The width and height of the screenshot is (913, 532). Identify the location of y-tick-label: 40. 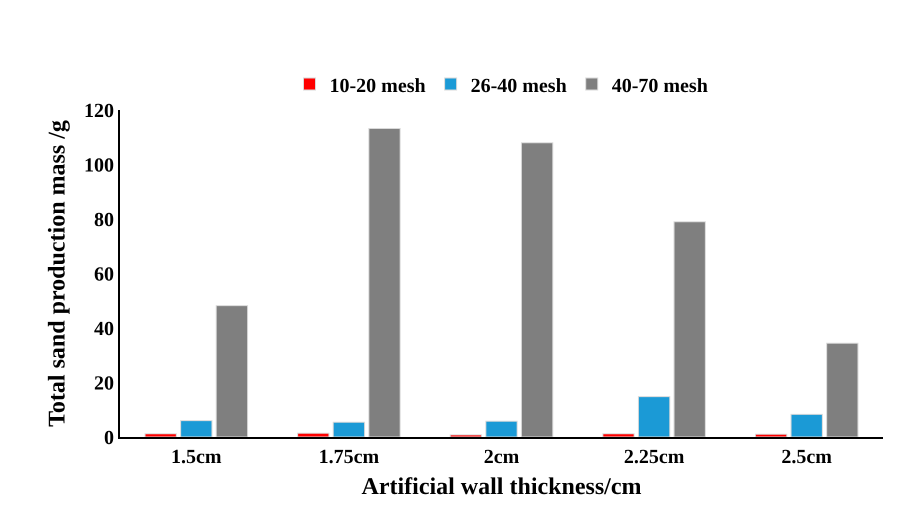
(104, 329).